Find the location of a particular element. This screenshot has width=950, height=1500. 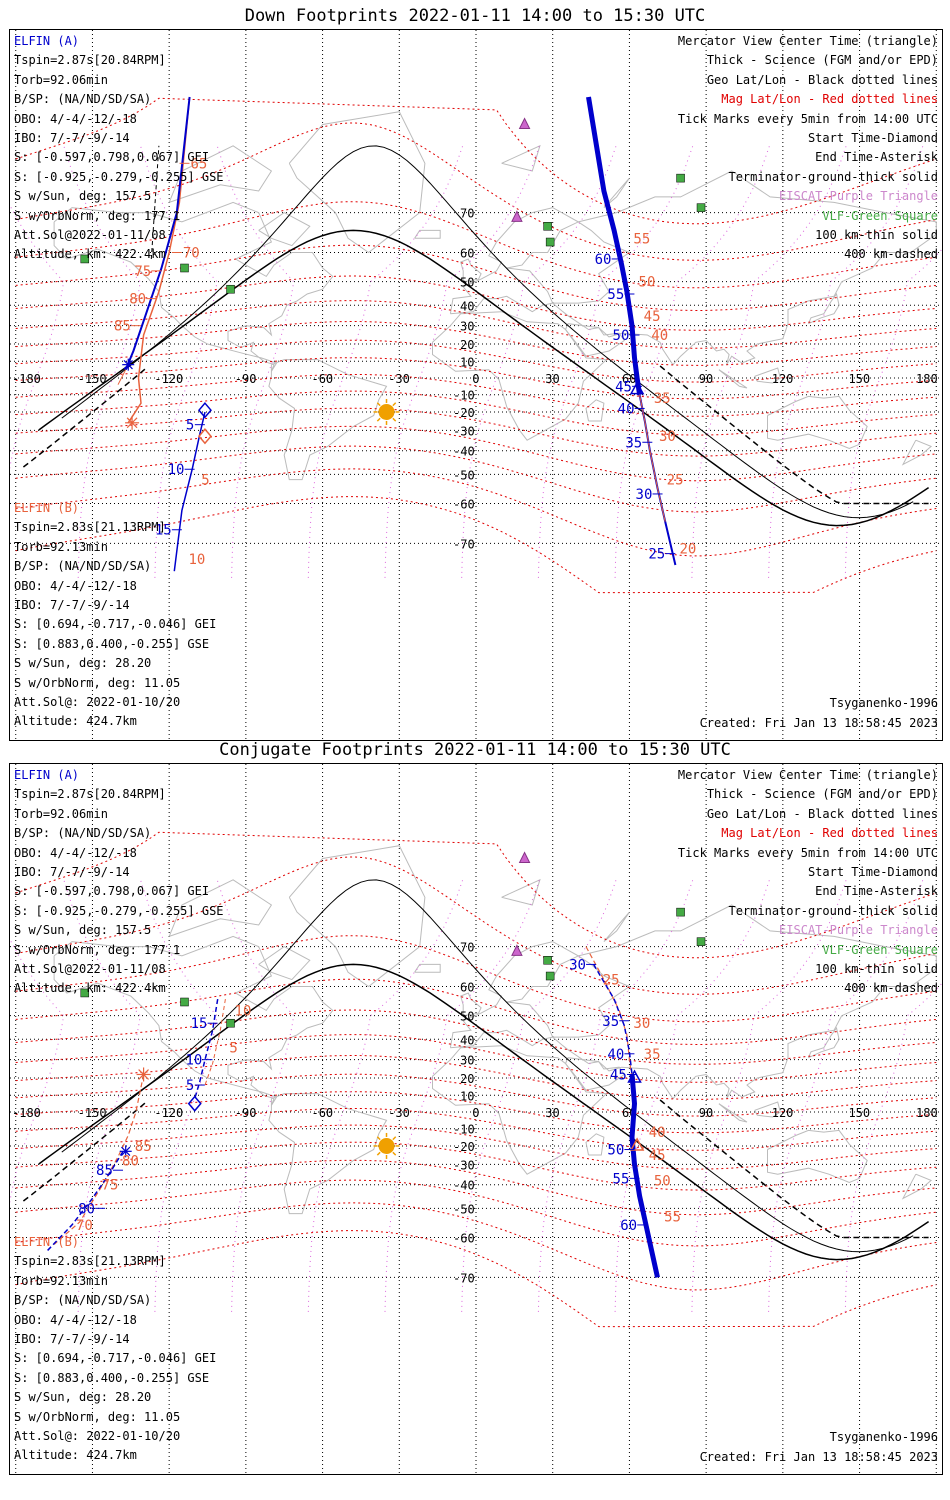

elfin-a-track is located at coordinates (157, 233).